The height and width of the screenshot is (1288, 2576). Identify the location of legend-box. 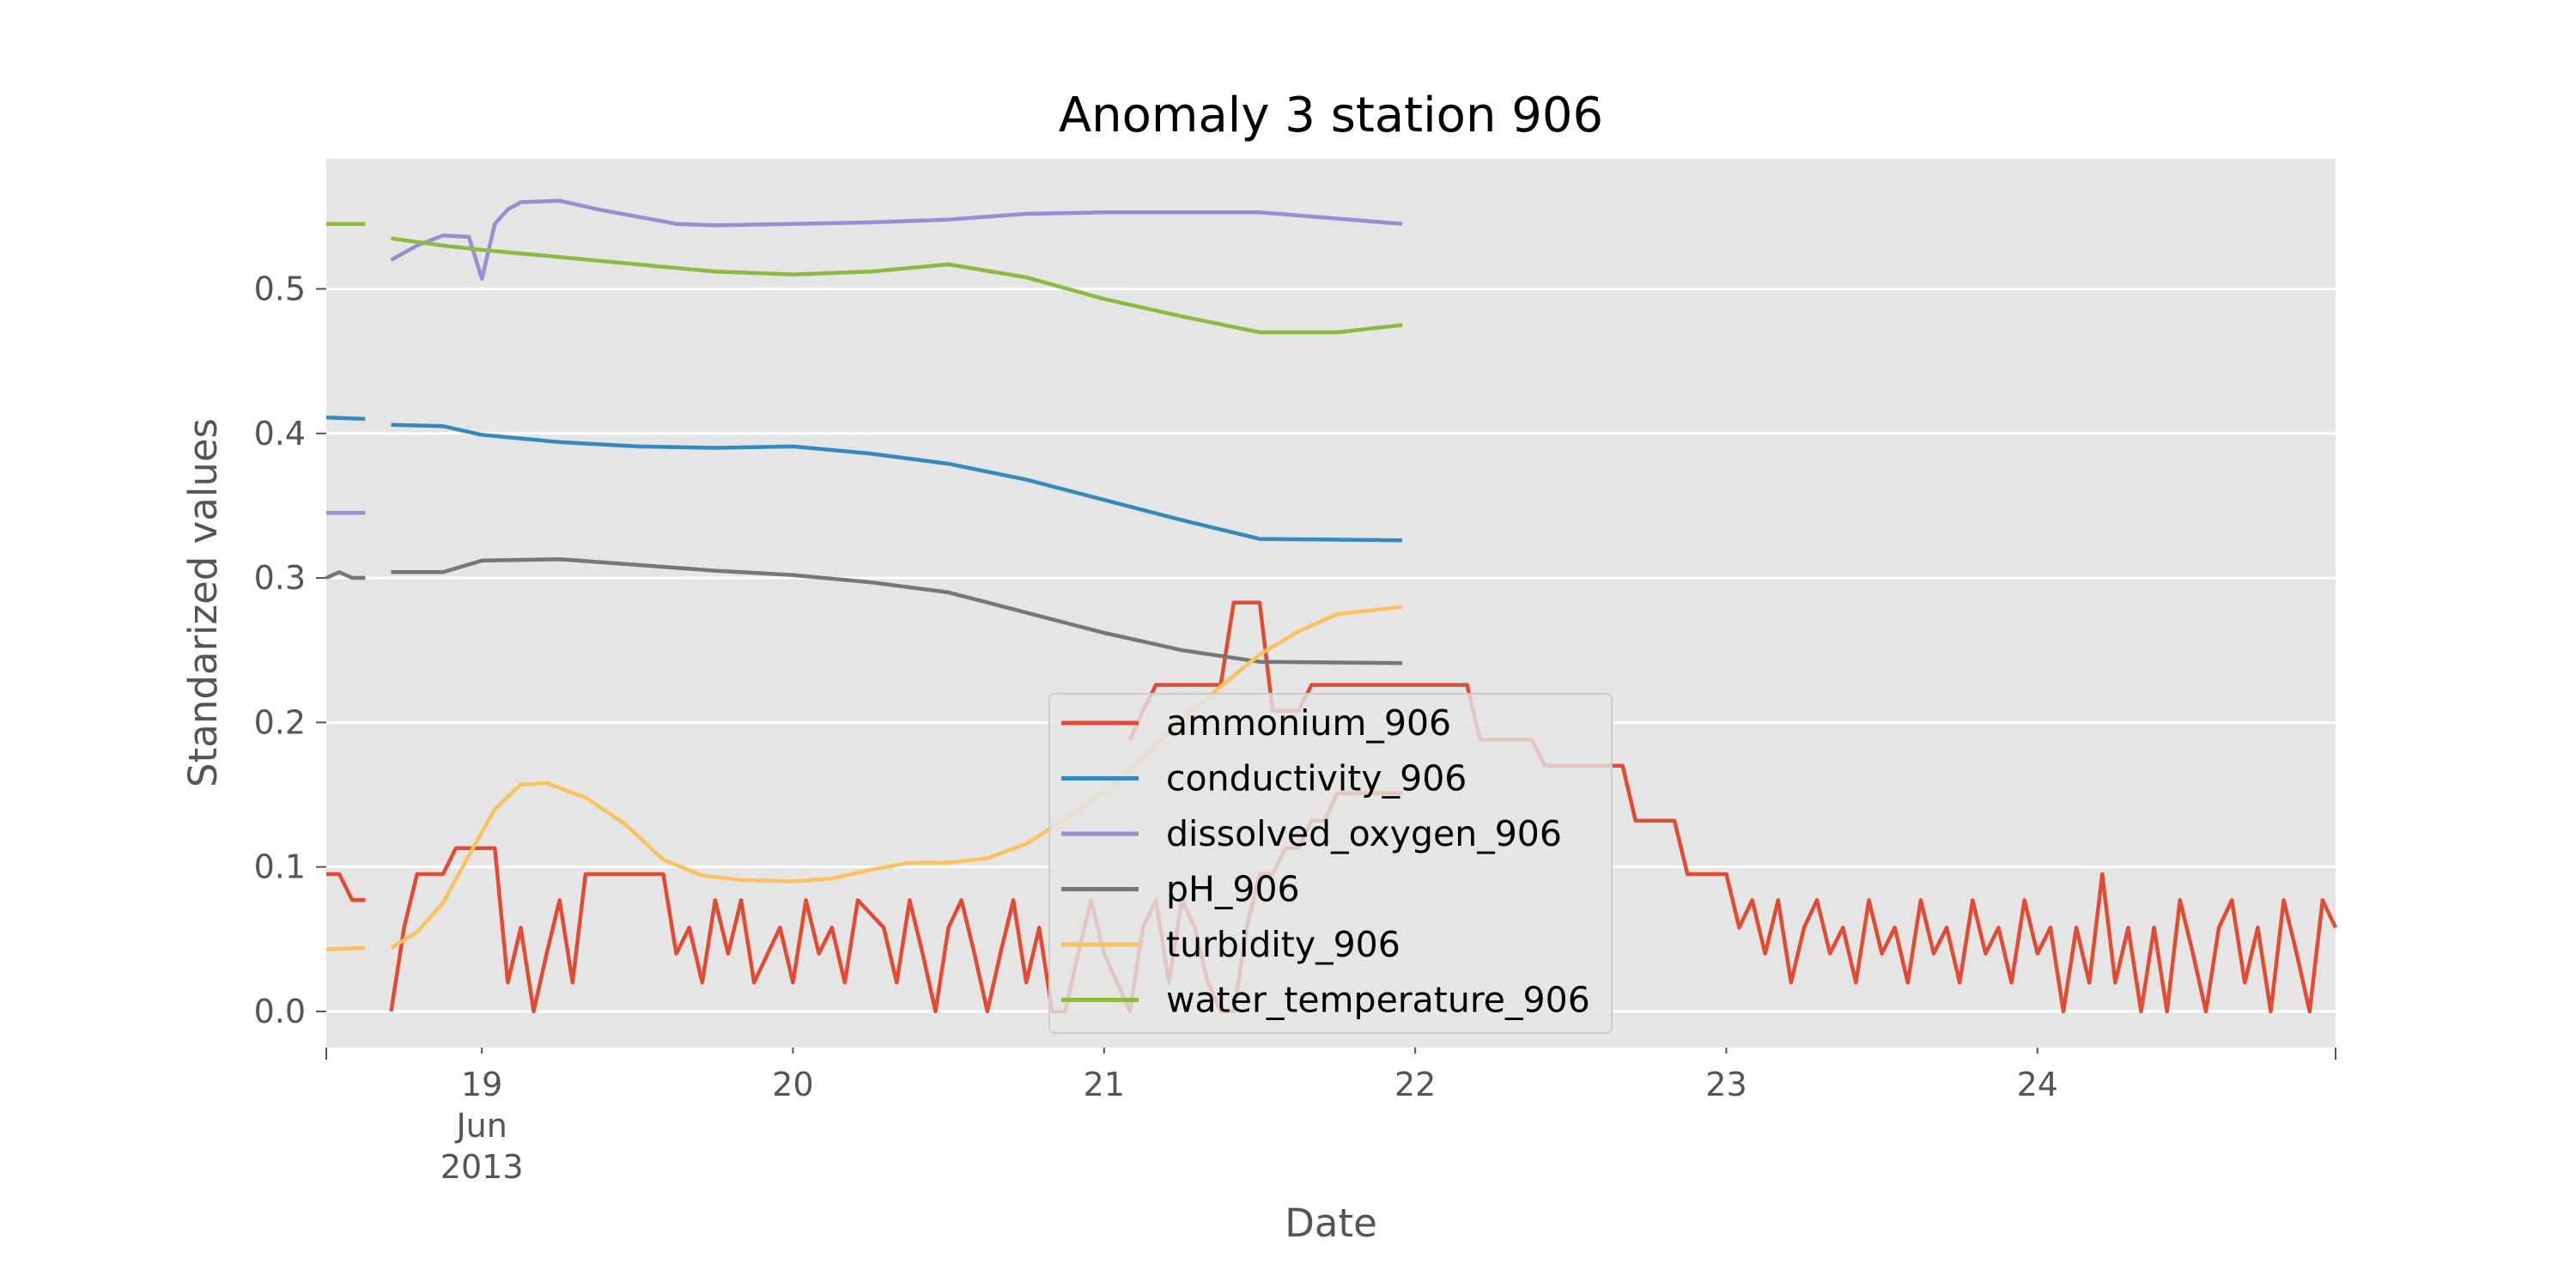
(1330, 863).